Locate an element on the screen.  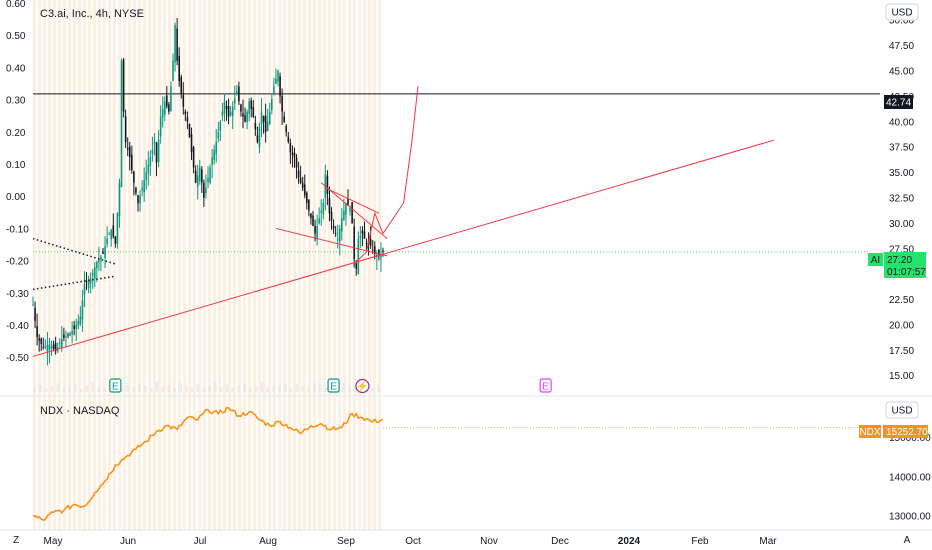
left-axis-tick: 0.40 is located at coordinates (16, 68).